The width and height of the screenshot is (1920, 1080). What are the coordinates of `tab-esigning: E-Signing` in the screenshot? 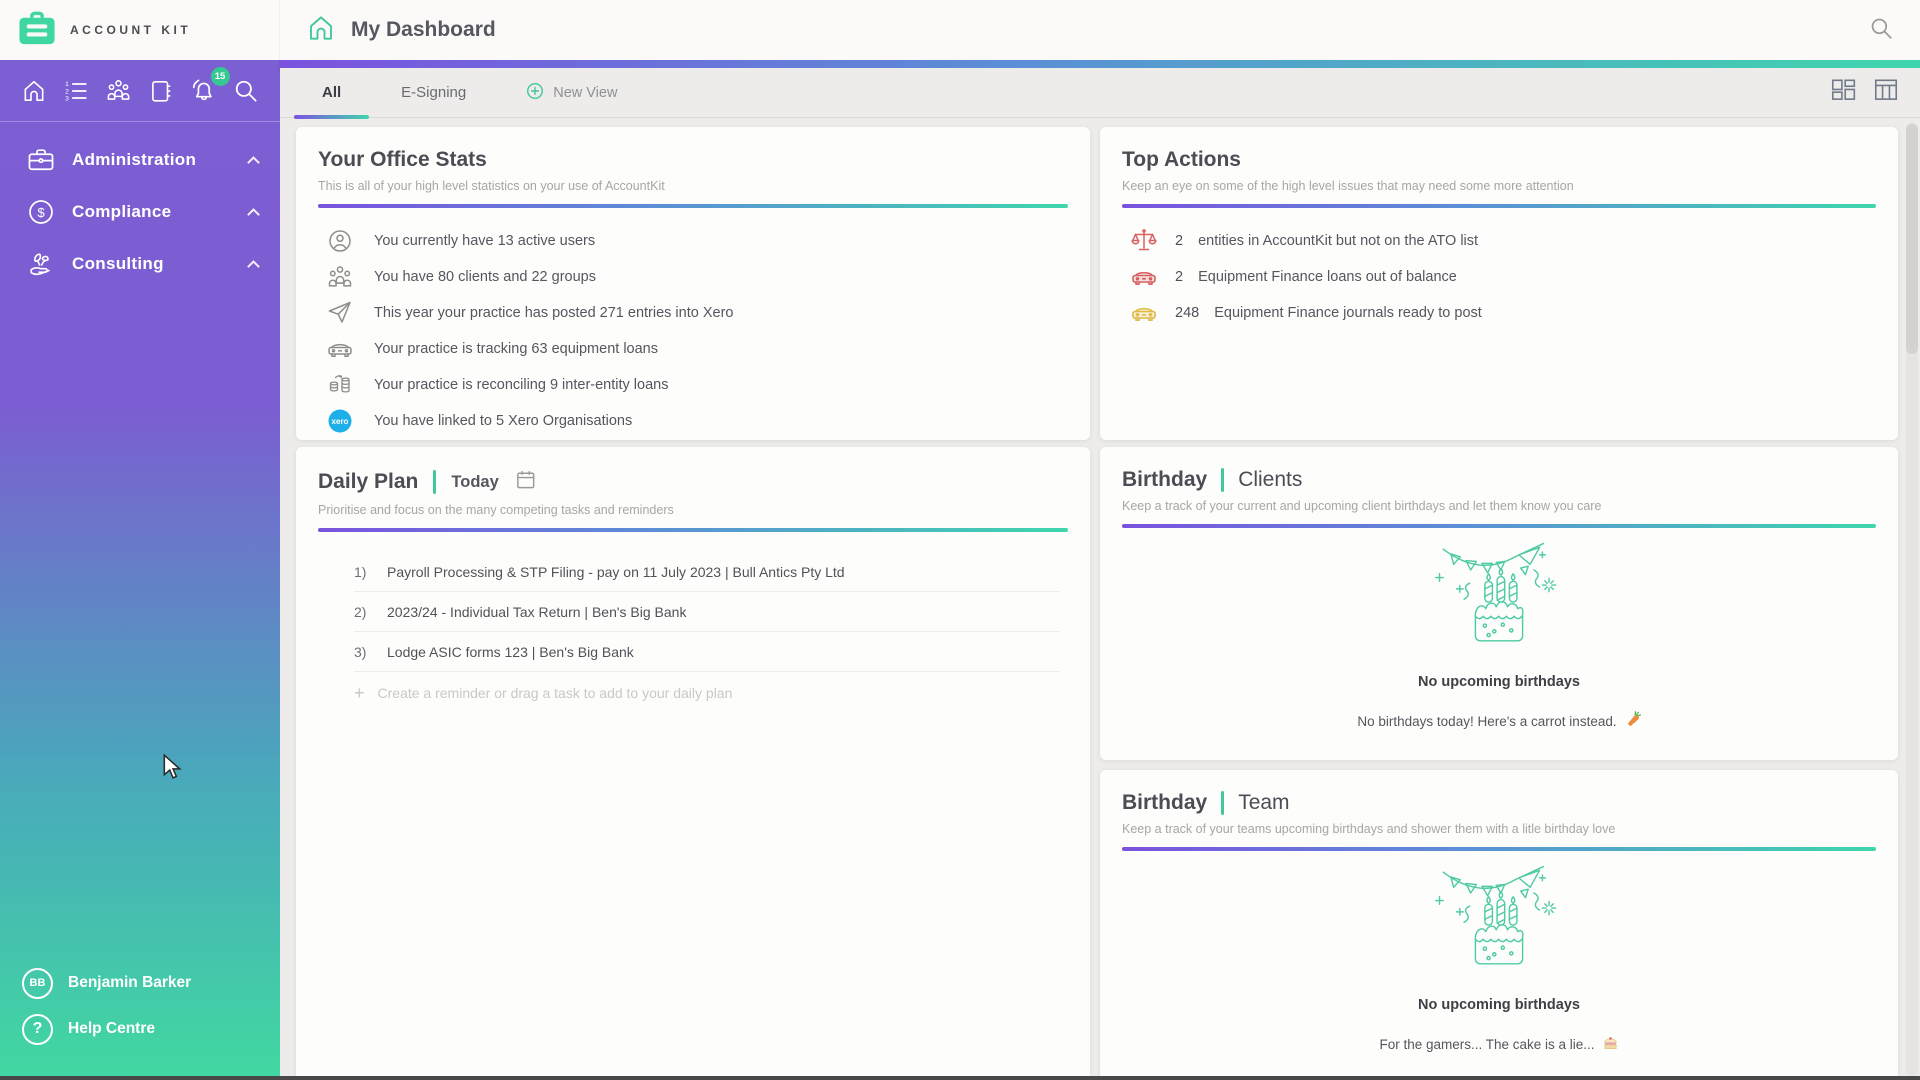 It's located at (433, 93).